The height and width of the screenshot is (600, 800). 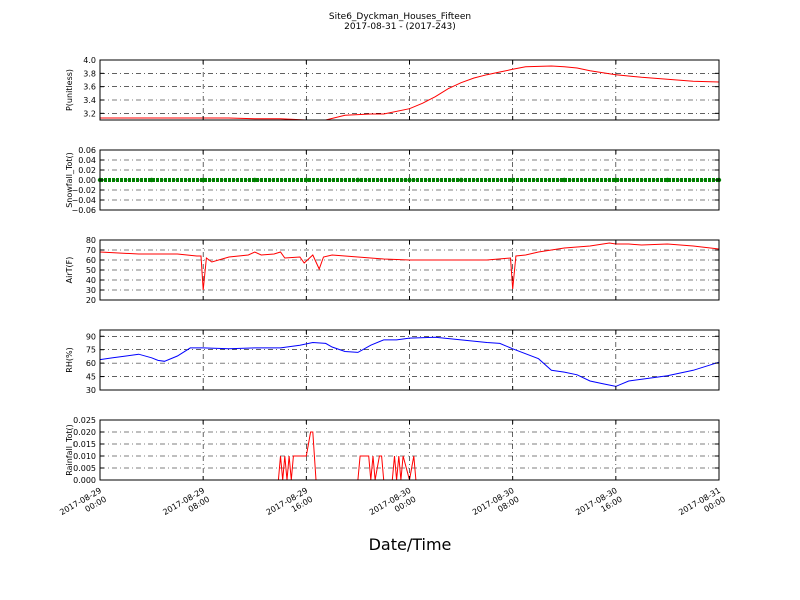 What do you see at coordinates (91, 280) in the screenshot?
I see `y-tick-label: 40` at bounding box center [91, 280].